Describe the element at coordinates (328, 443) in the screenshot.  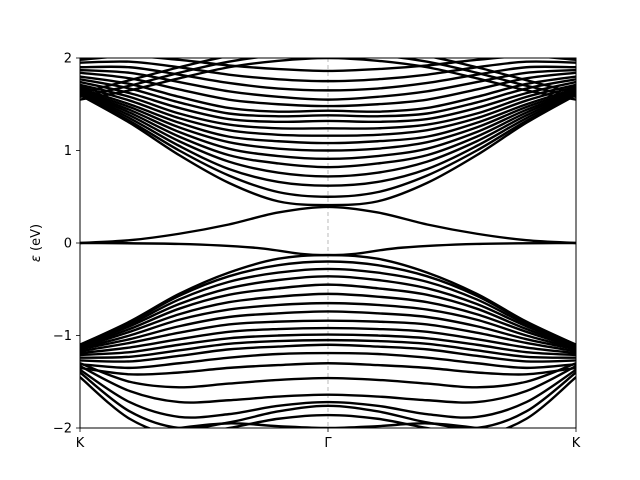
I see `x-tick-label-2: Γ` at that location.